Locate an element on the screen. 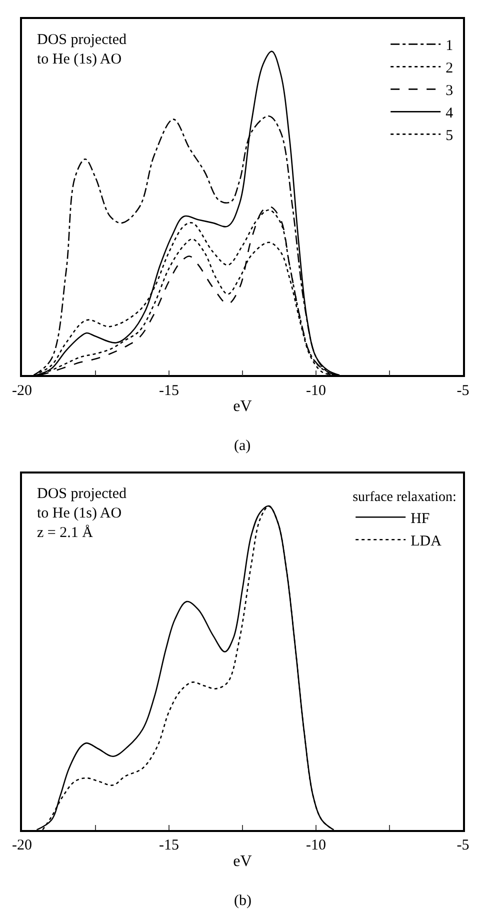 The width and height of the screenshot is (479, 916). legend-label: 2 is located at coordinates (450, 68).